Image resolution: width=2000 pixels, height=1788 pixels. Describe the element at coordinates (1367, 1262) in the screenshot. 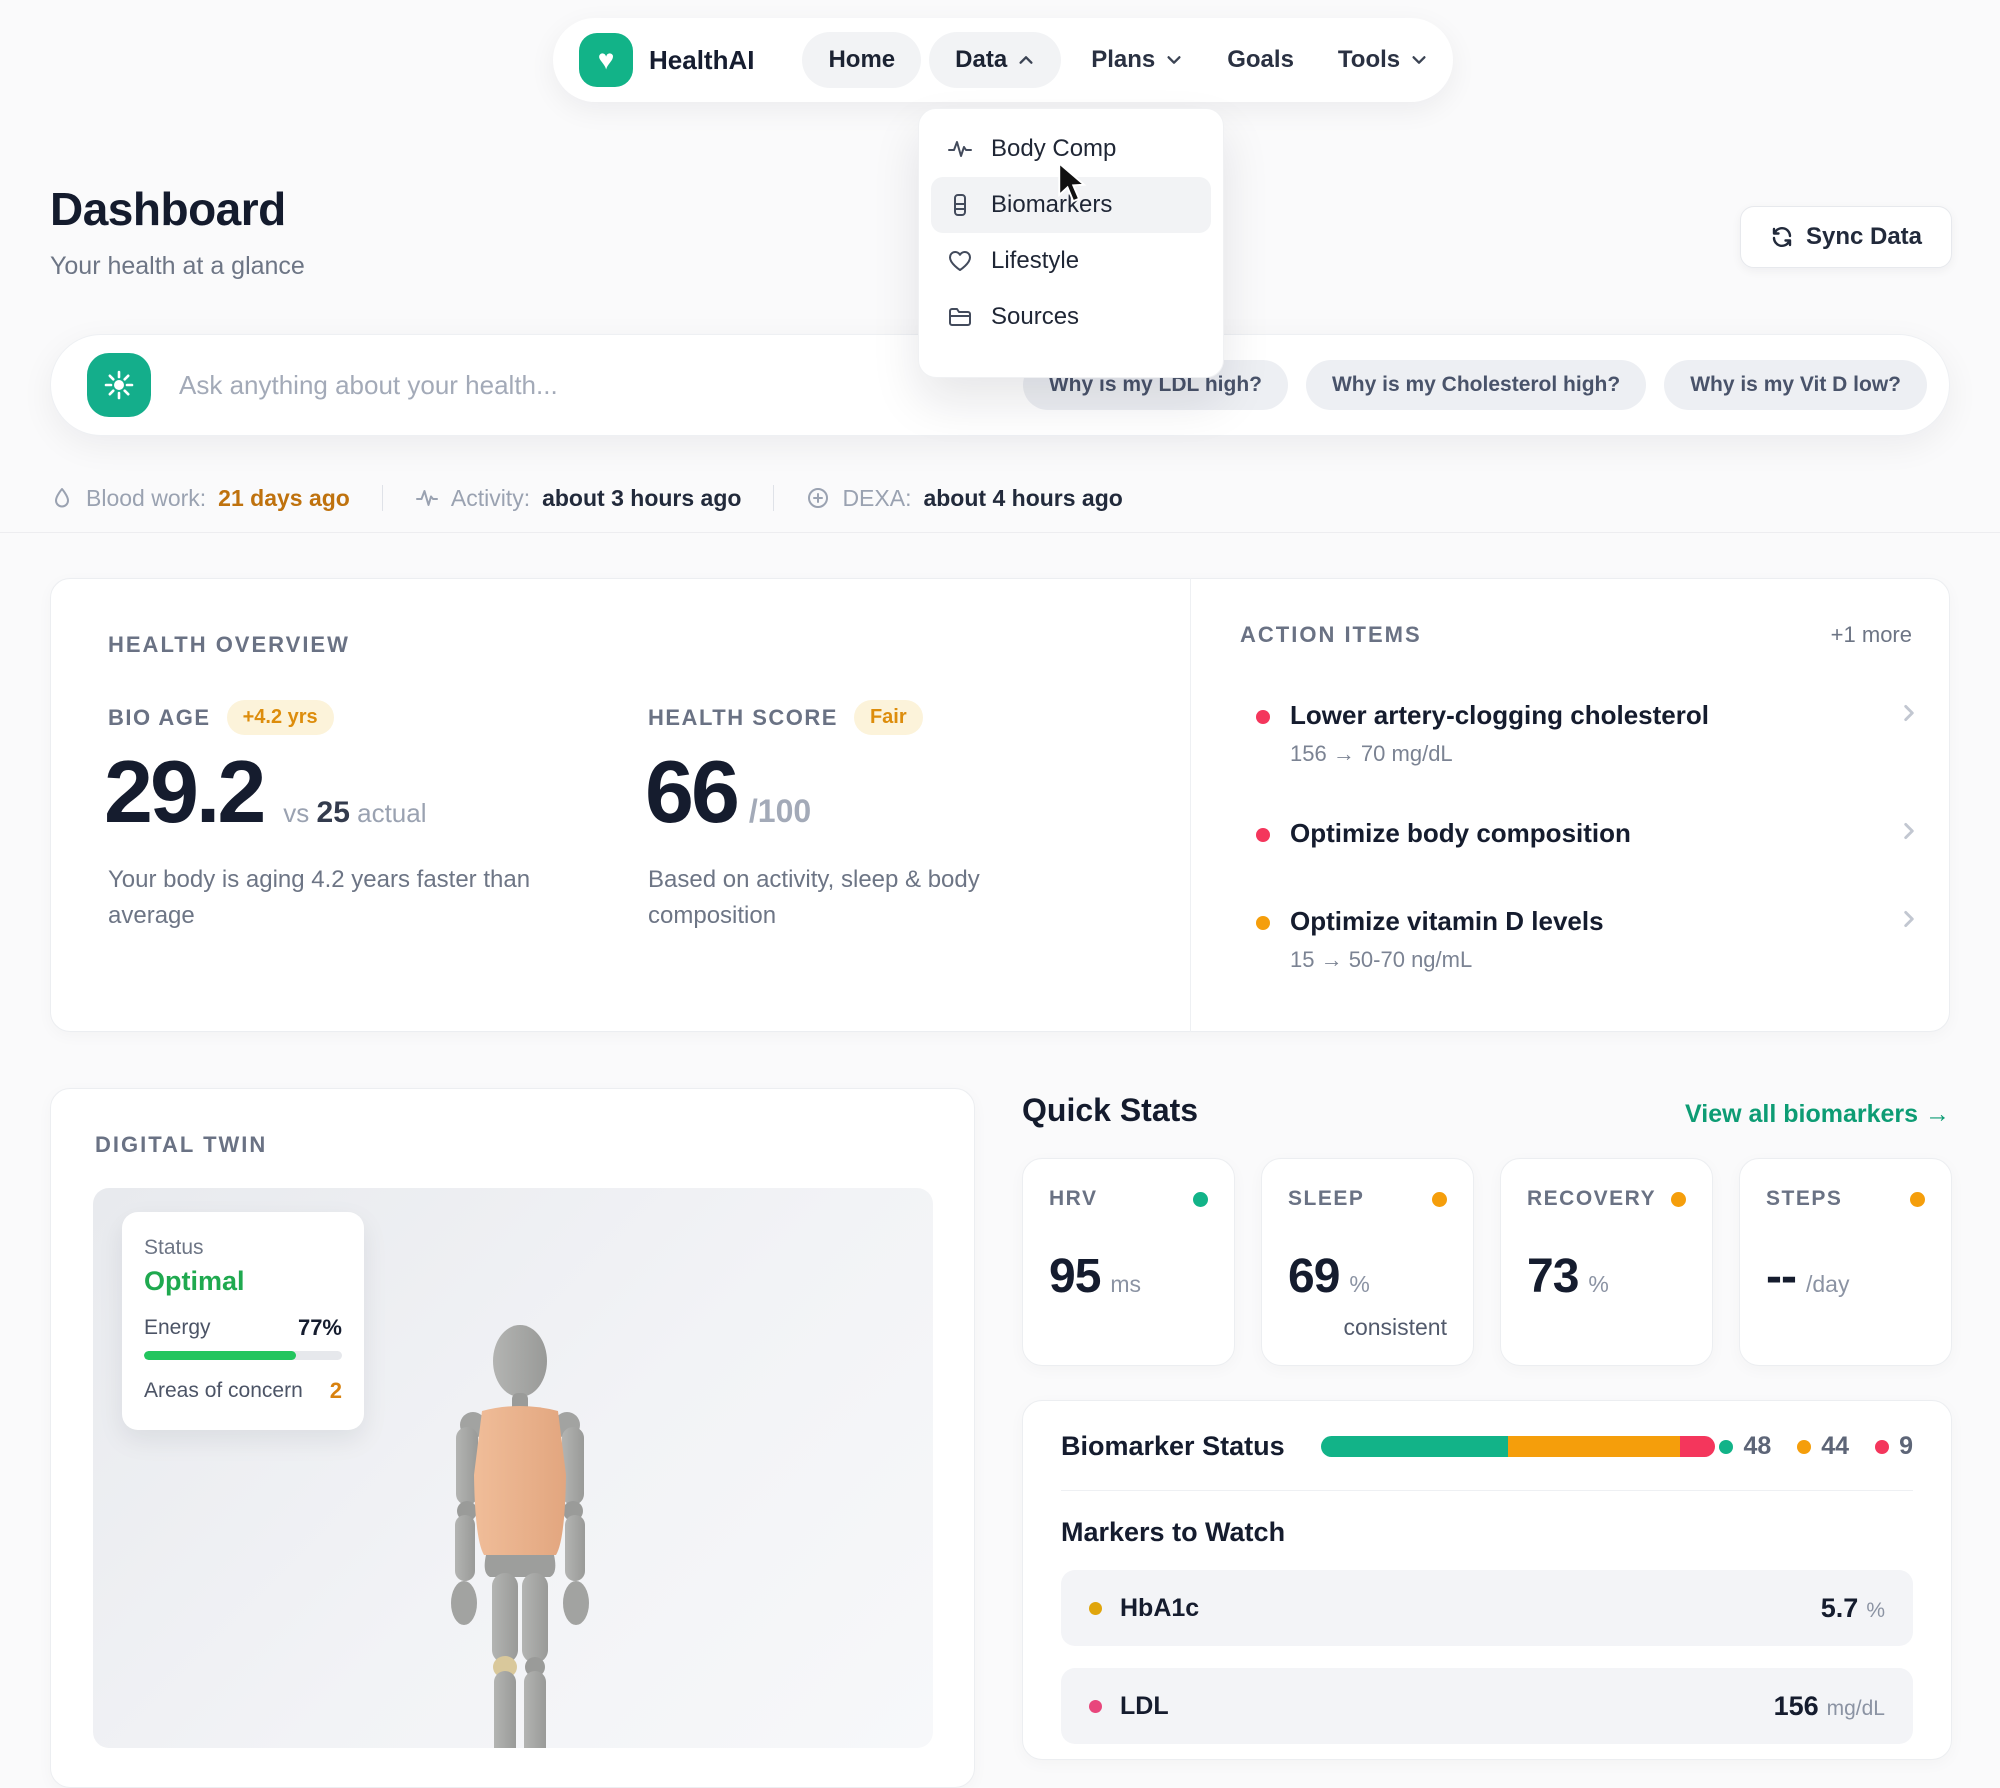

I see `stat-card-sleep: SLEEP 69 % consistent` at that location.